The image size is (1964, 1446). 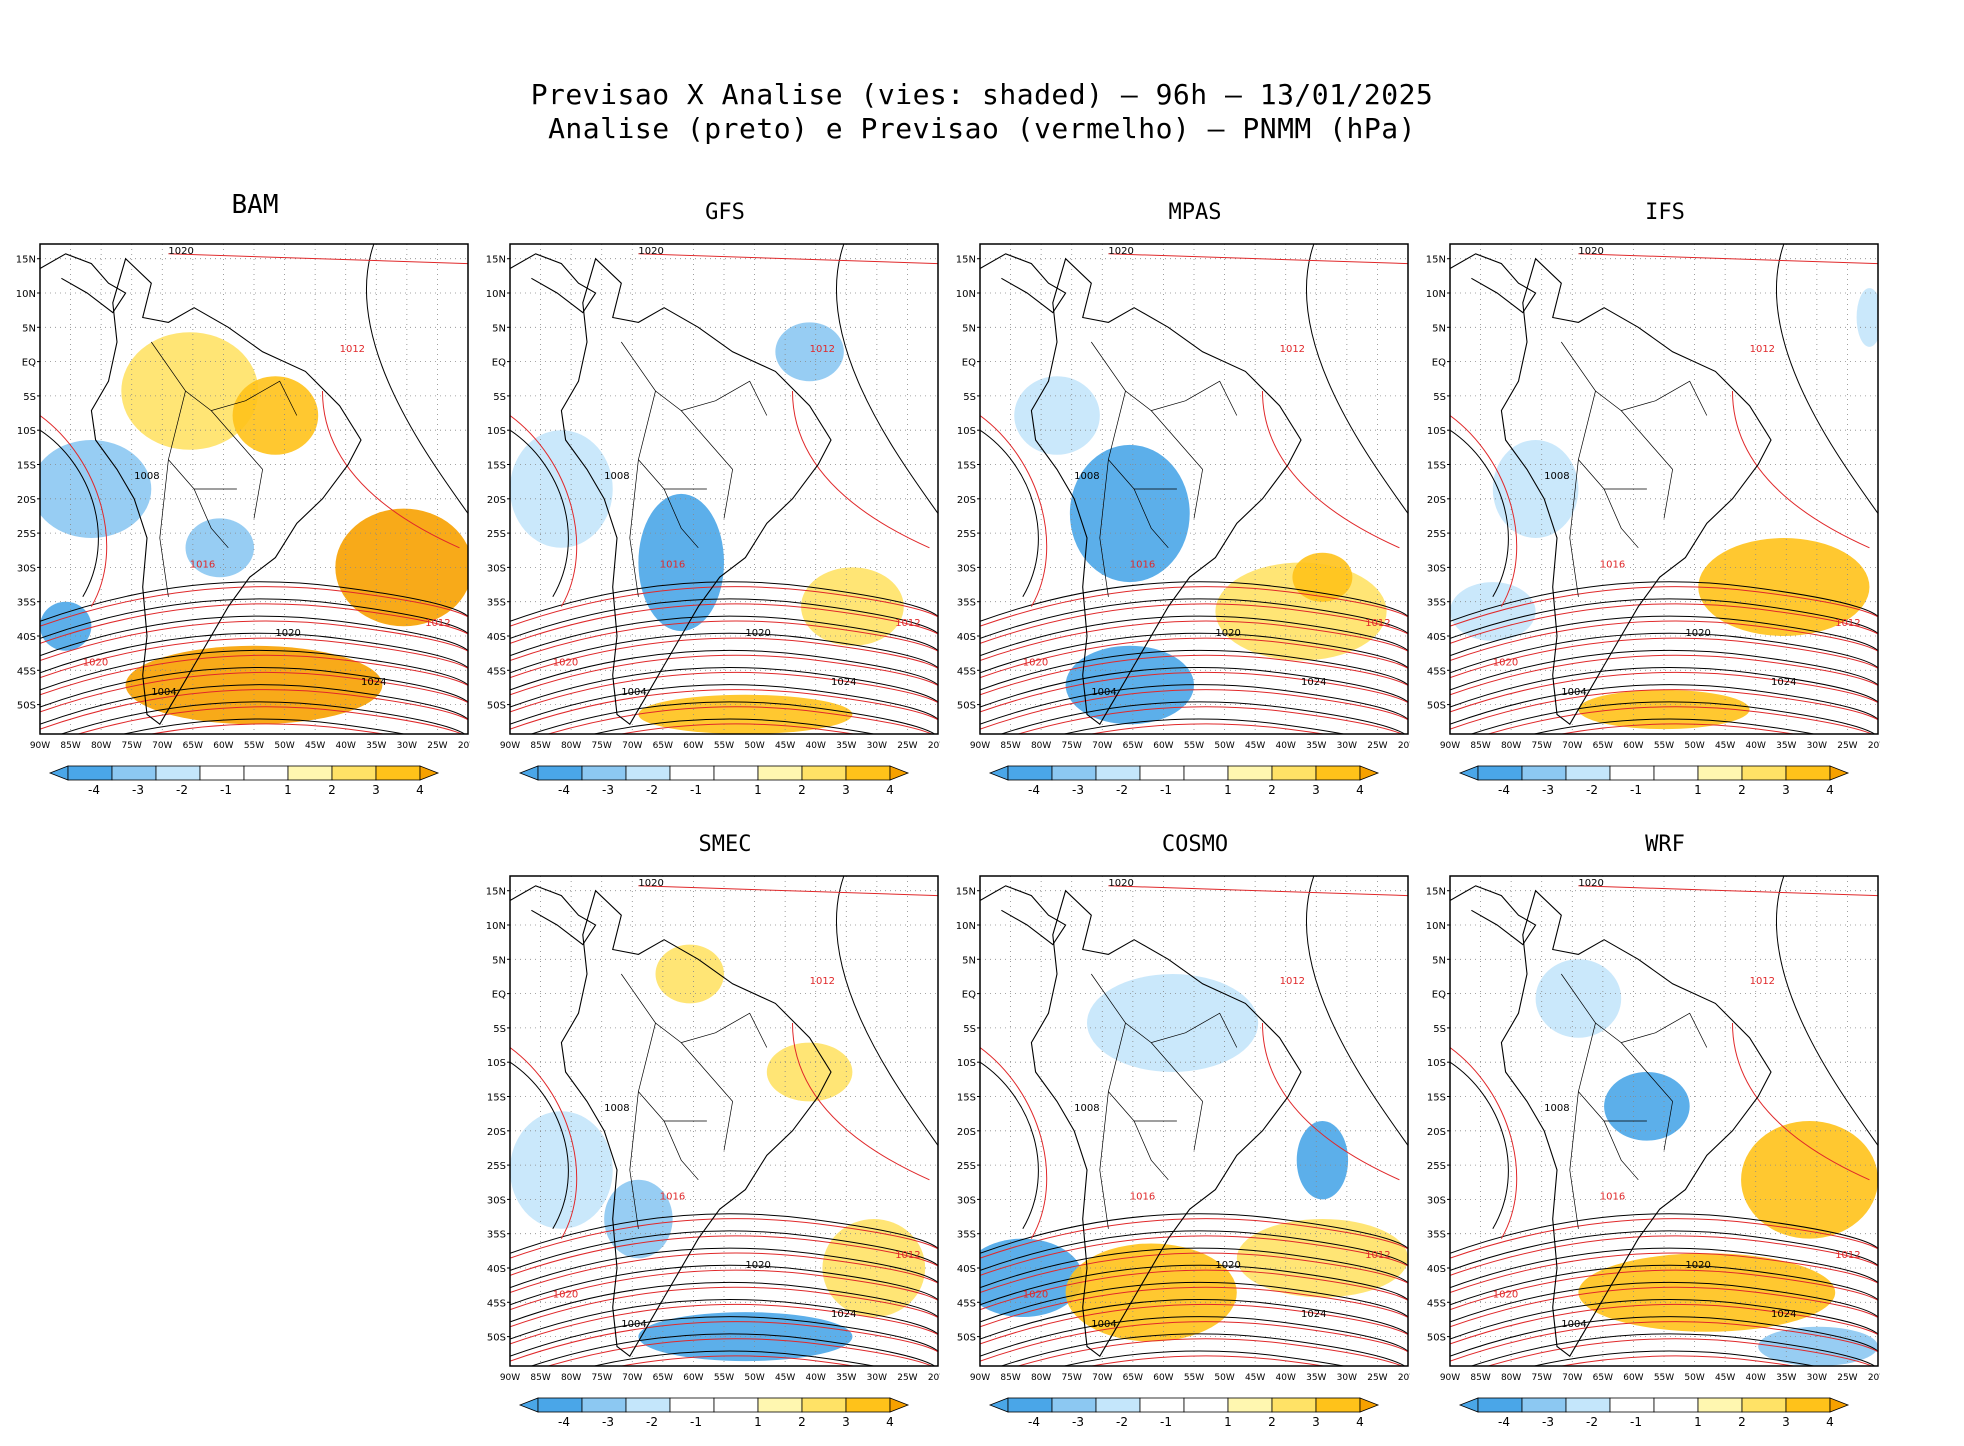 I want to click on lon-label: 55W, so click(x=724, y=746).